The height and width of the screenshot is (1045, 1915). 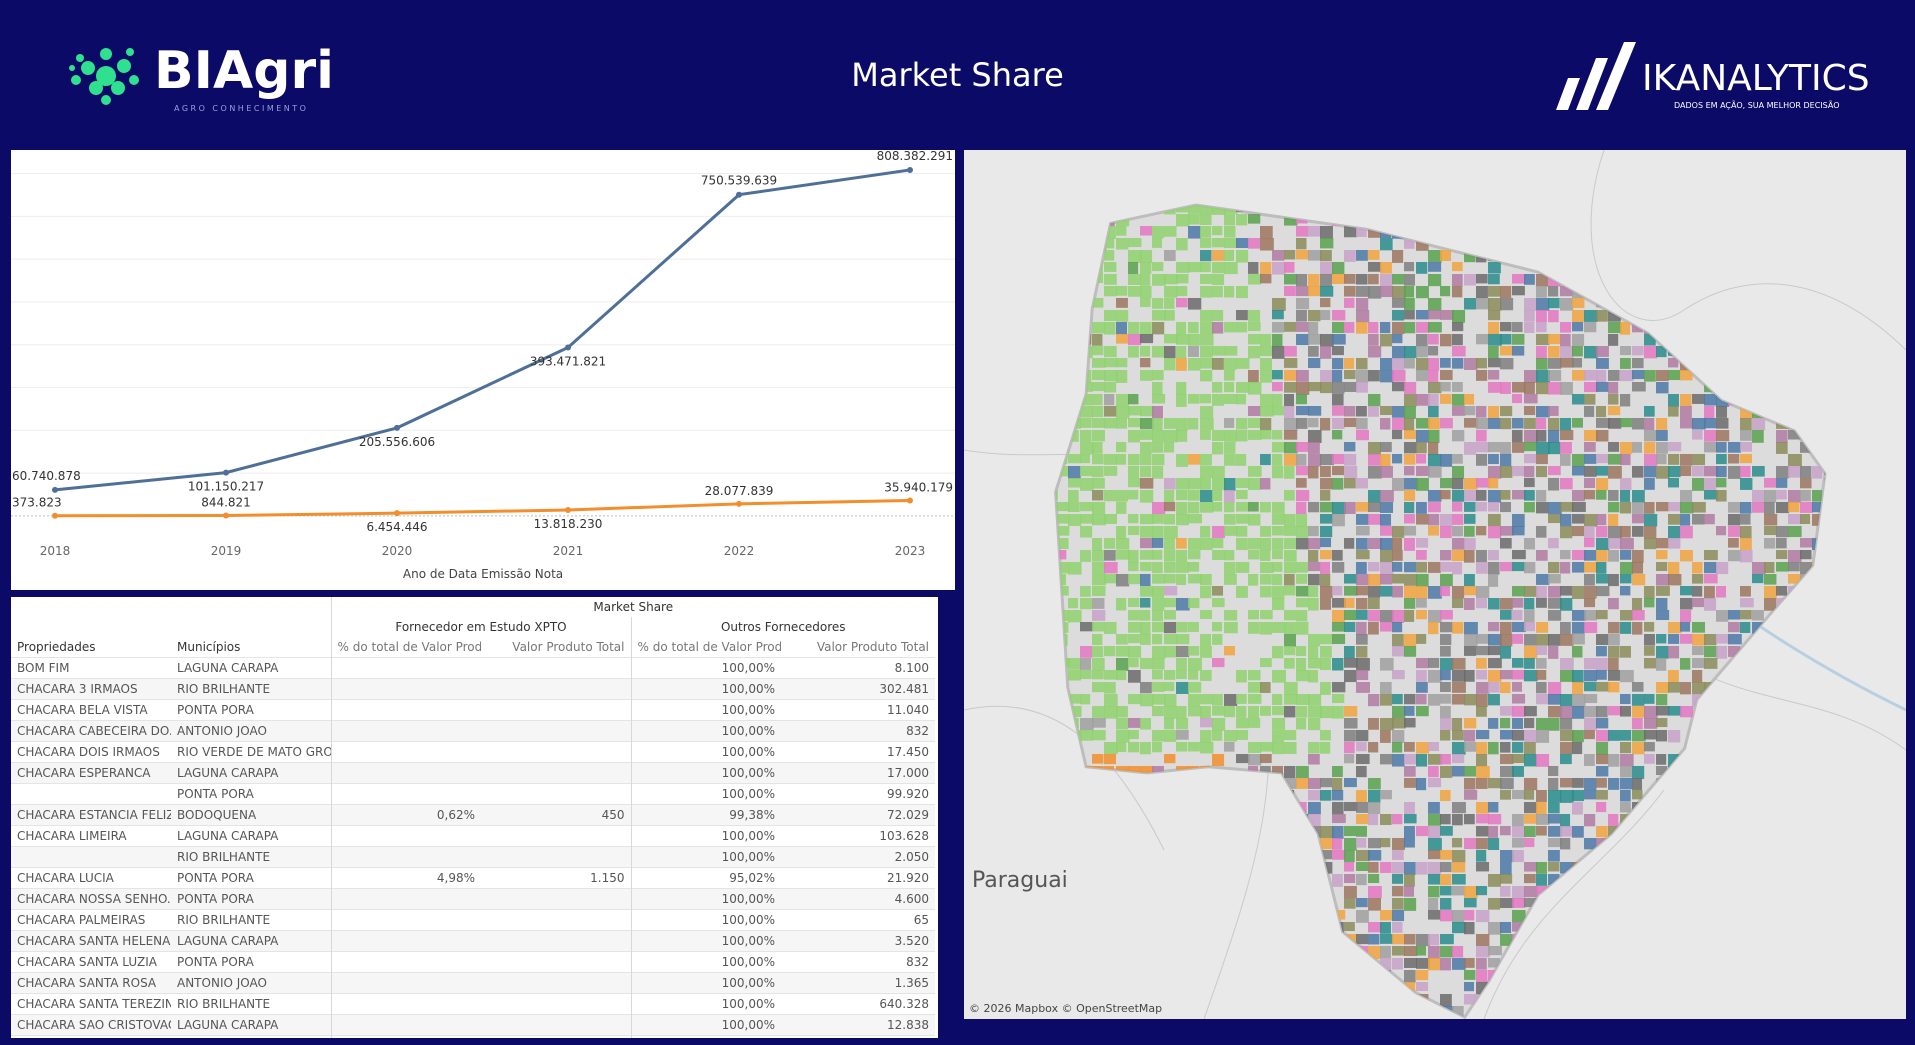 What do you see at coordinates (1065, 1008) in the screenshot?
I see `map-attribution: © 2026 Mapbox © OpenStreetMap` at bounding box center [1065, 1008].